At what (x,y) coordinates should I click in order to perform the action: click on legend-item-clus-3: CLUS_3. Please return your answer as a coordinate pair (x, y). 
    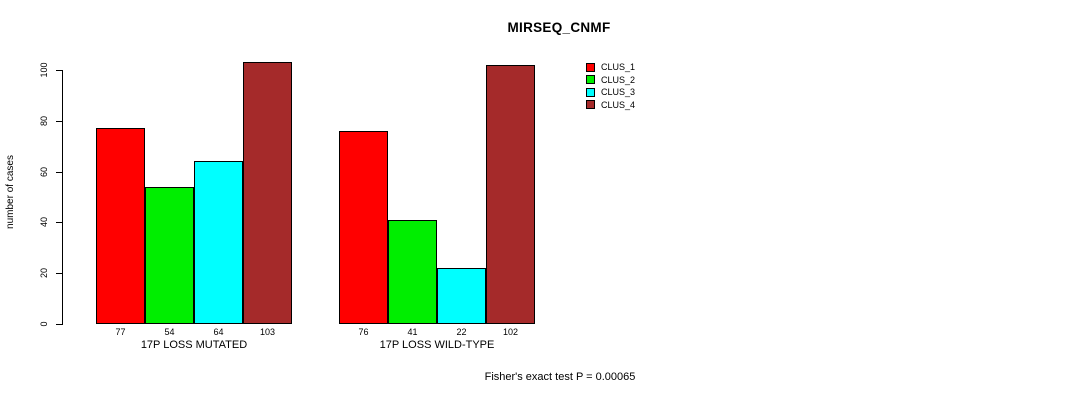
    Looking at the image, I should click on (610, 92).